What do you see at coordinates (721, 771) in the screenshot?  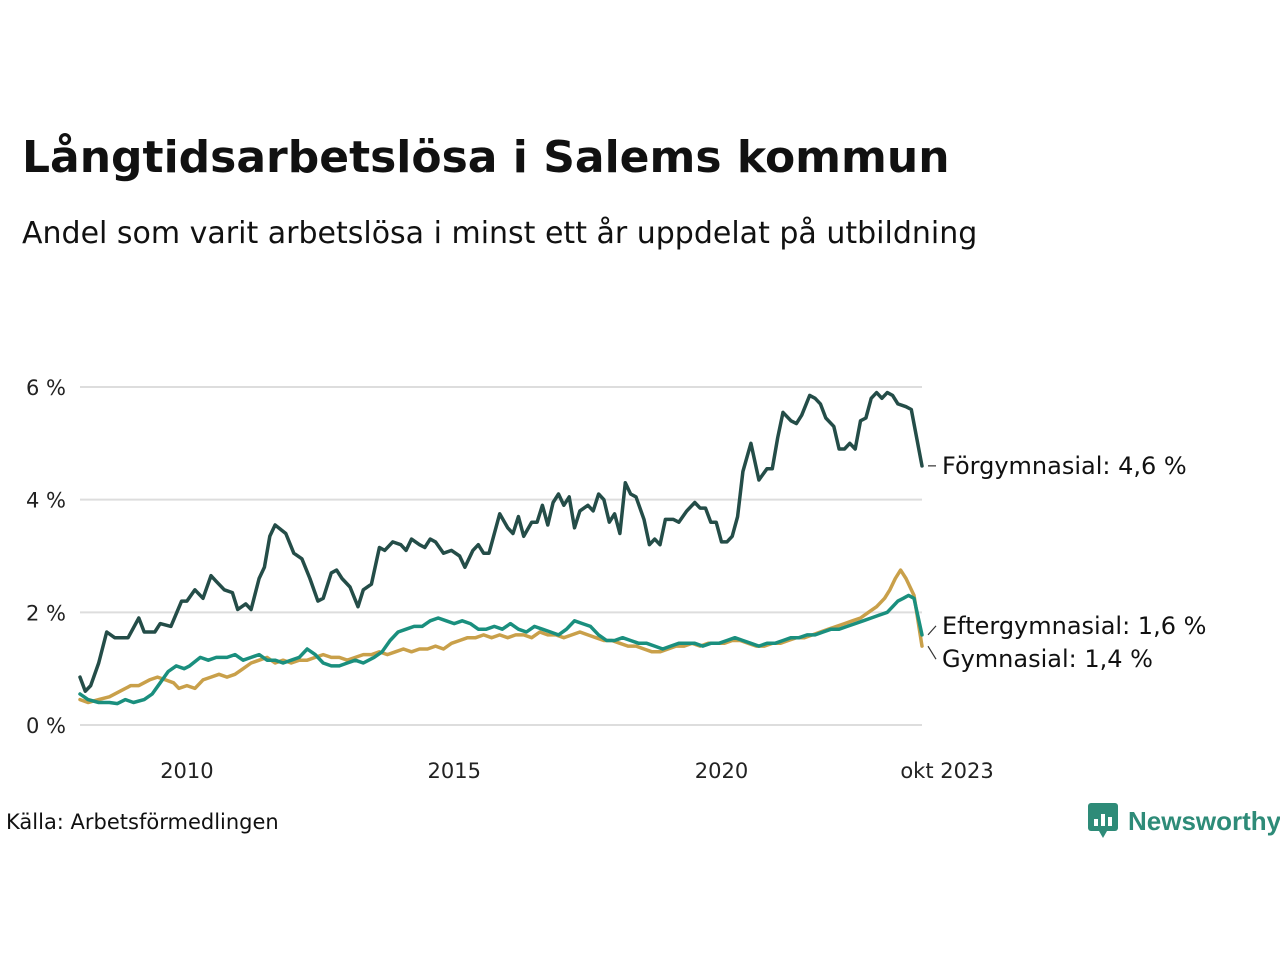 I see `x-tick-label: 2020` at bounding box center [721, 771].